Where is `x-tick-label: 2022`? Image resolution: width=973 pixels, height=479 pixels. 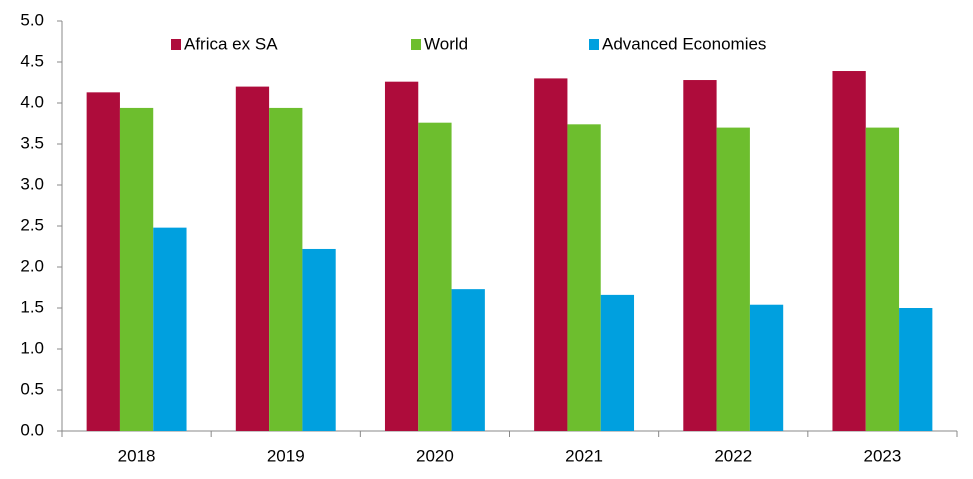
x-tick-label: 2022 is located at coordinates (733, 455).